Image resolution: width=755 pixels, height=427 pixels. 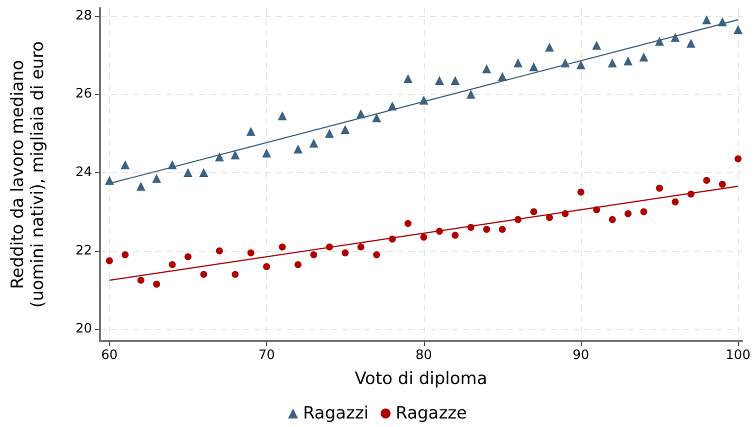 I want to click on y-axis-title: Reddito da lavoro mediano (uomini nativi), migliaia di euro, so click(x=28, y=174).